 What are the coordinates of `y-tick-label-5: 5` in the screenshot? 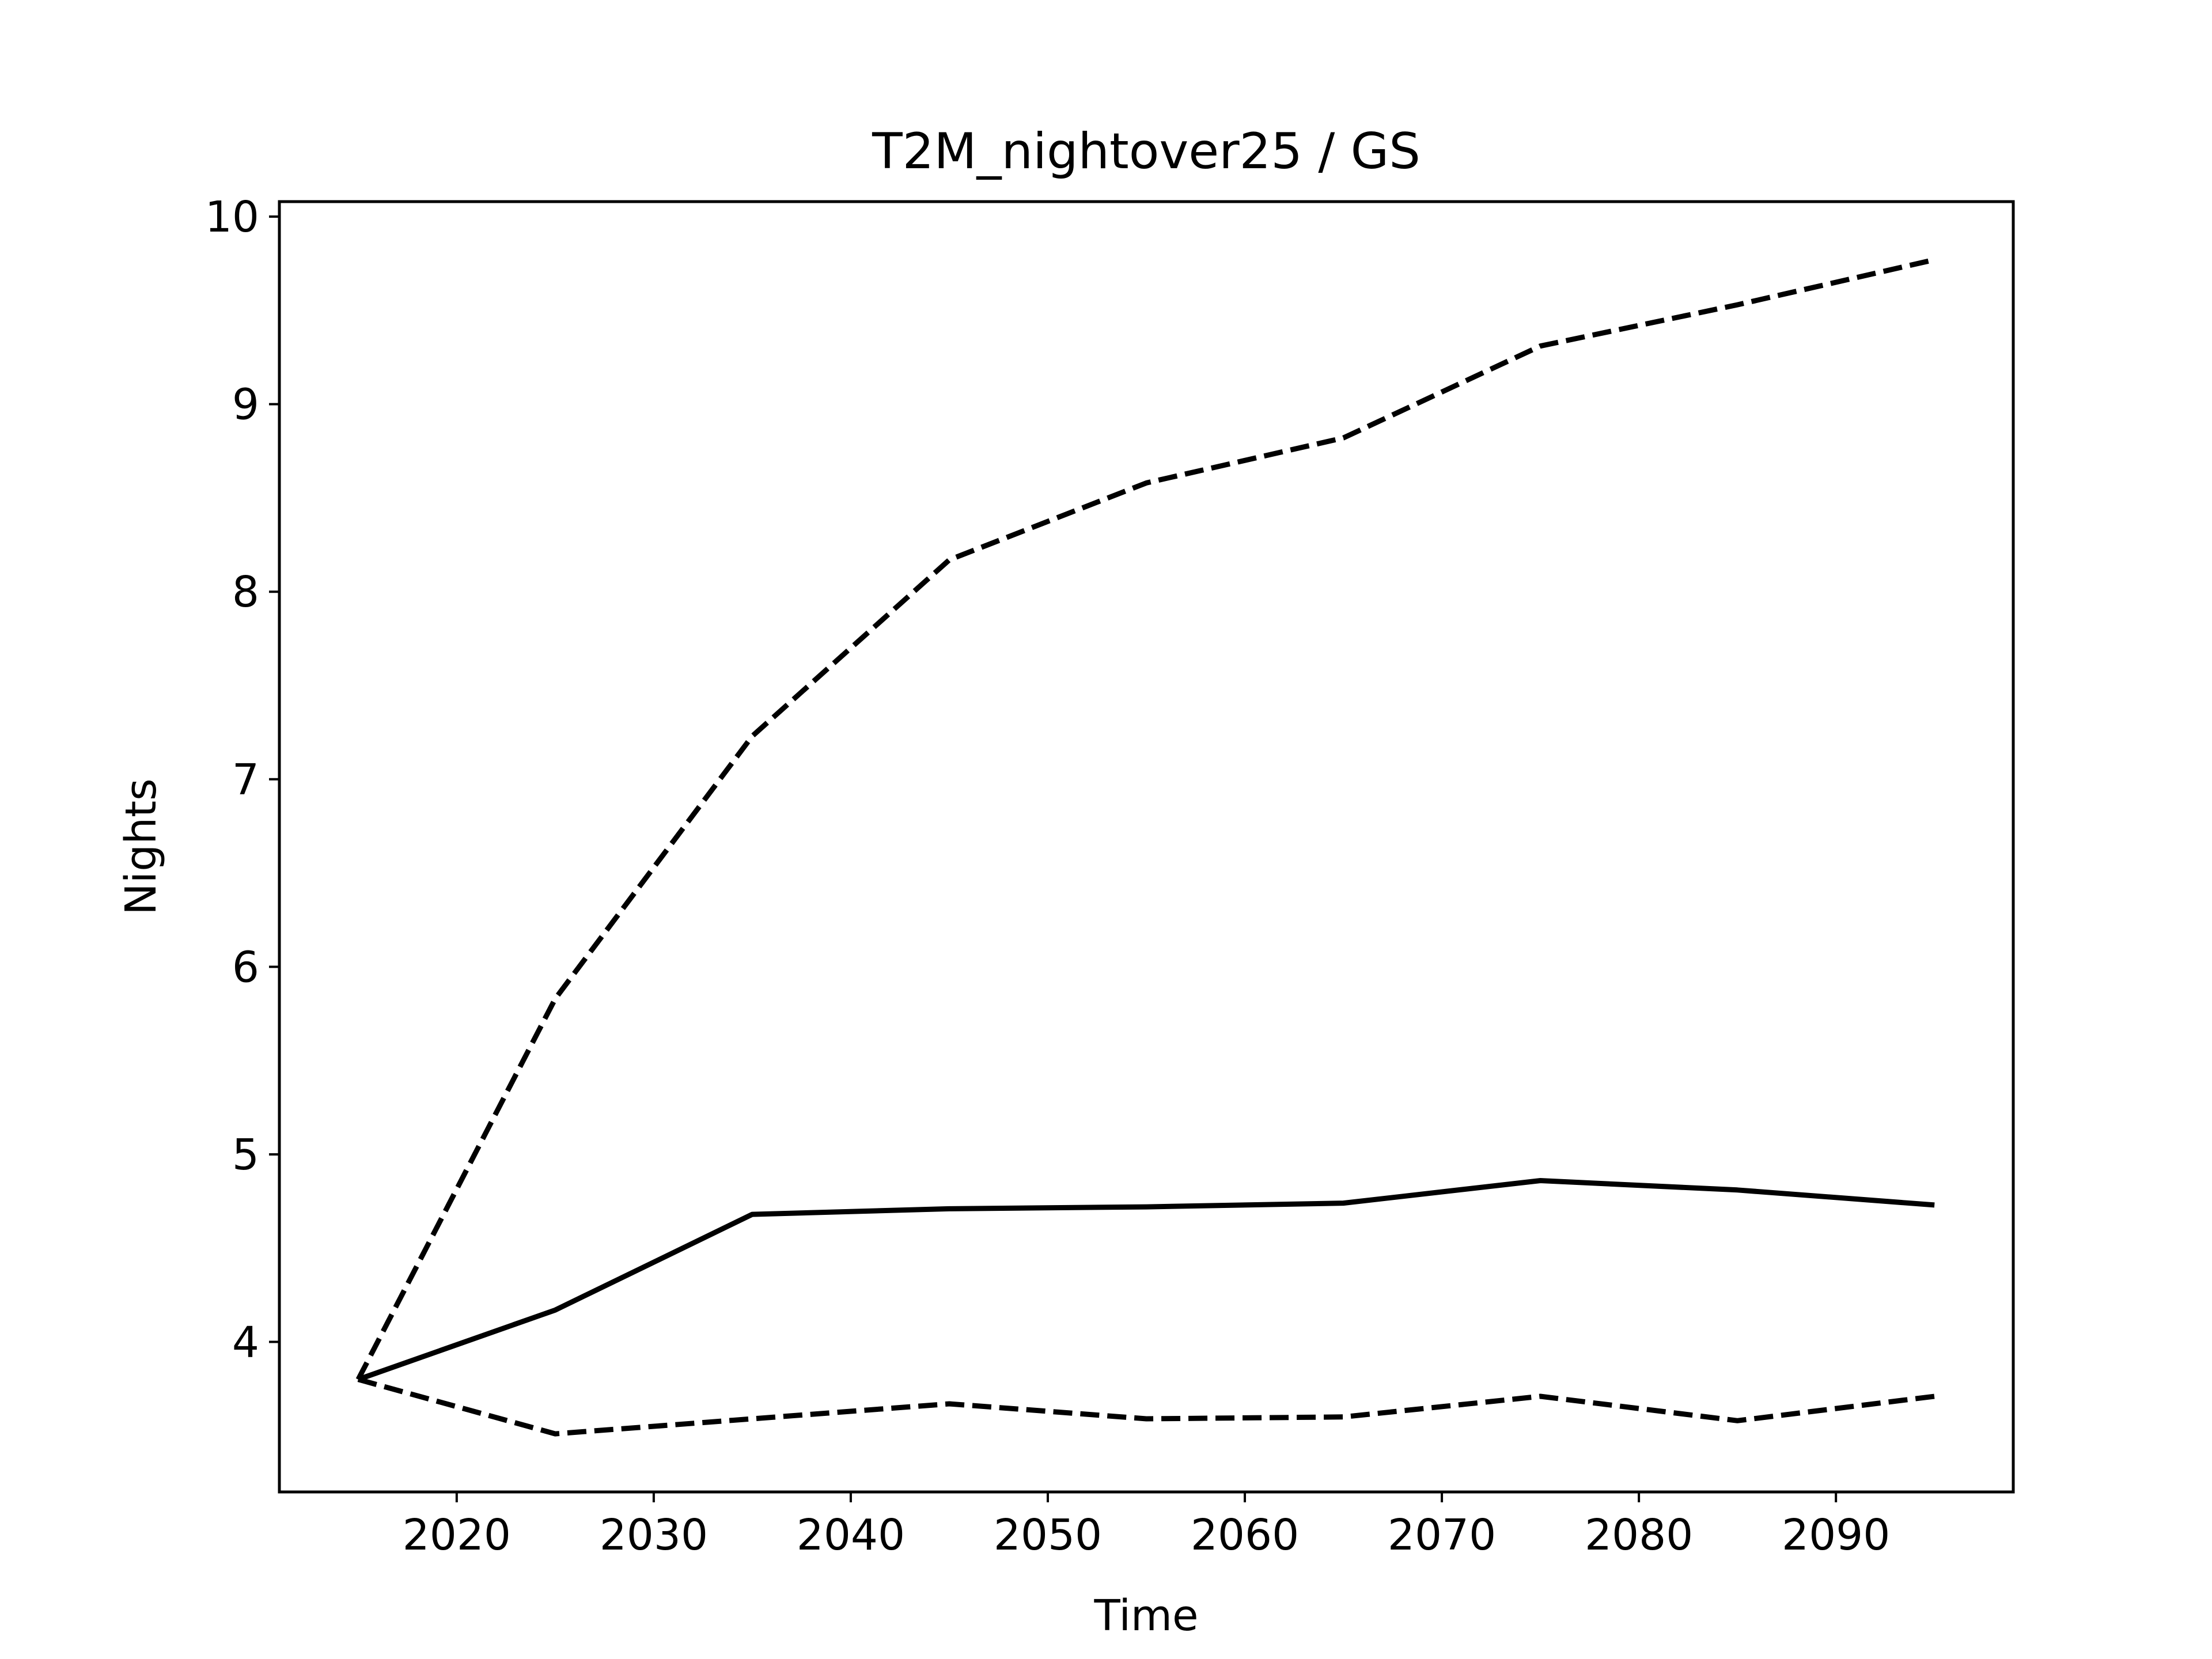 It's located at (245, 1155).